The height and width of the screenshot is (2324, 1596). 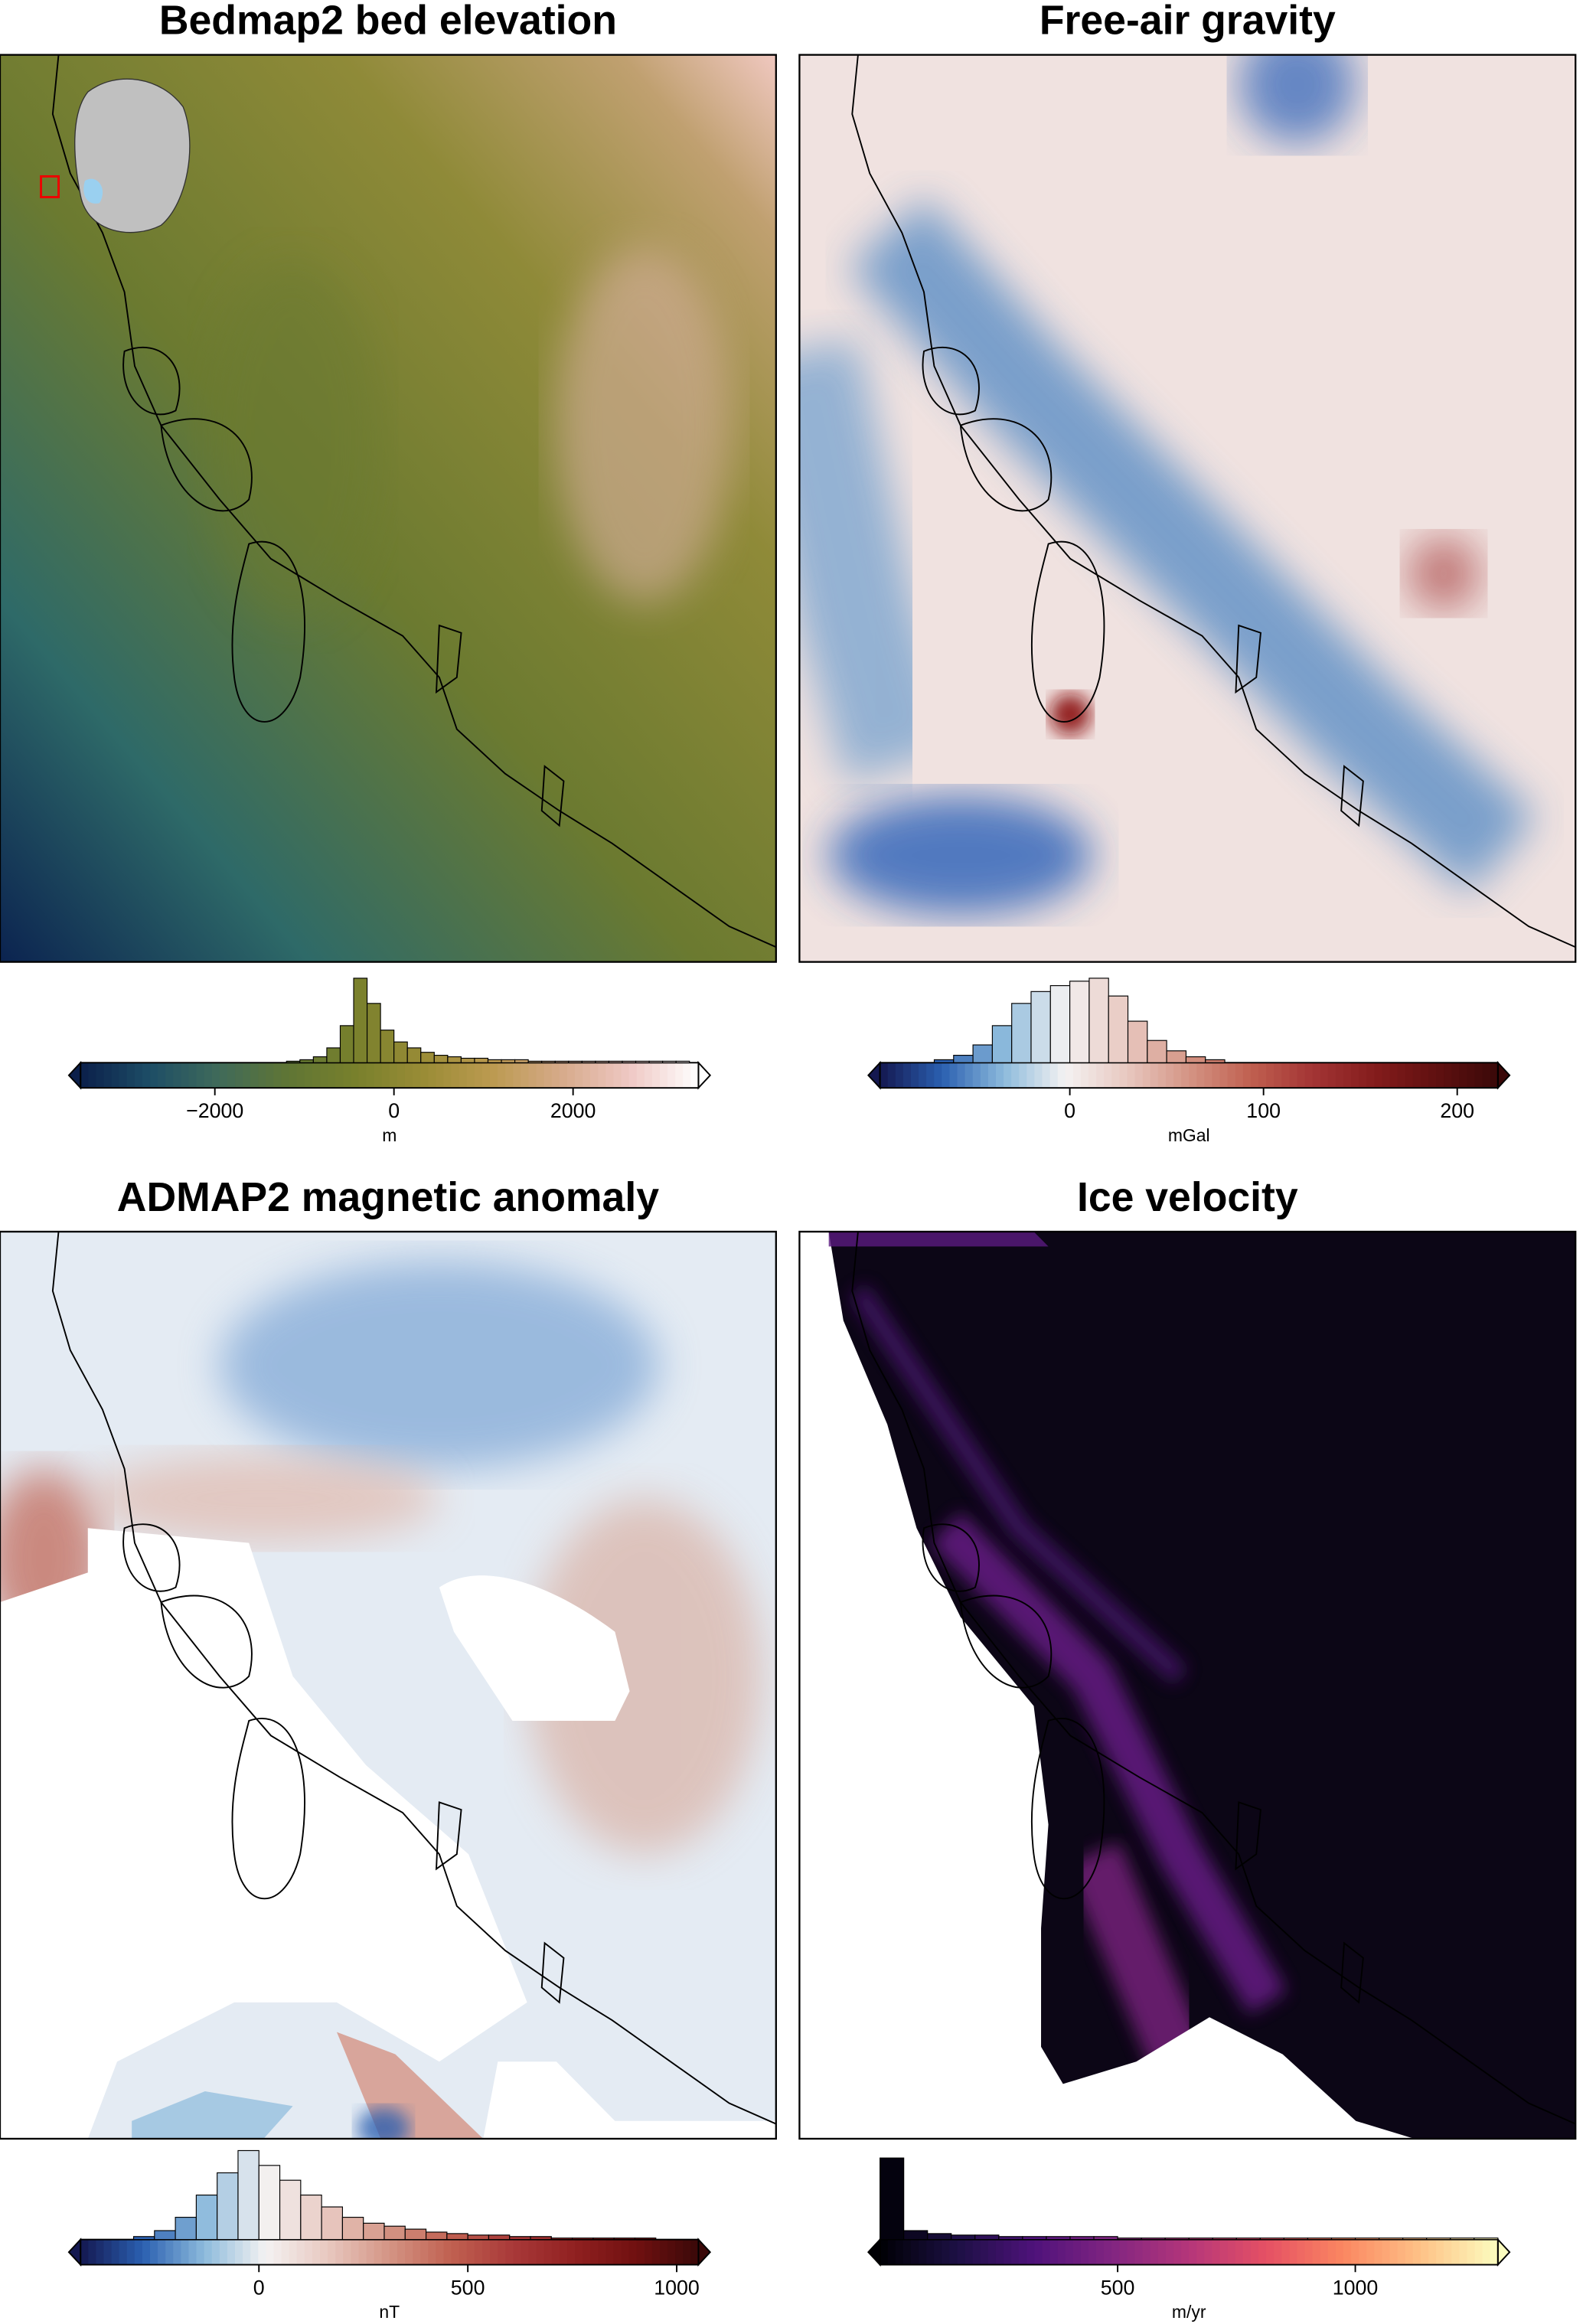 What do you see at coordinates (1263, 1110) in the screenshot?
I see `colorbar-tick-label: 100` at bounding box center [1263, 1110].